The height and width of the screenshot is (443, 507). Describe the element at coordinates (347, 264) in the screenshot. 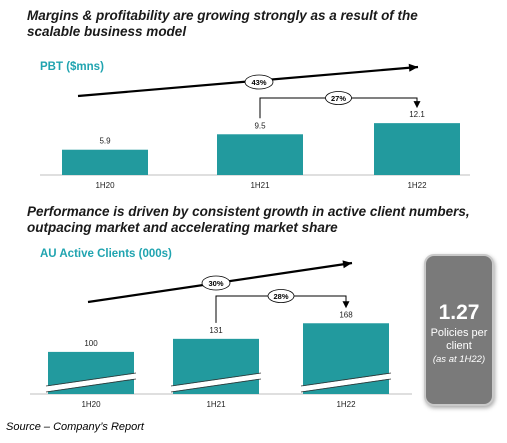

I see `clients-growth-arrowhead` at that location.